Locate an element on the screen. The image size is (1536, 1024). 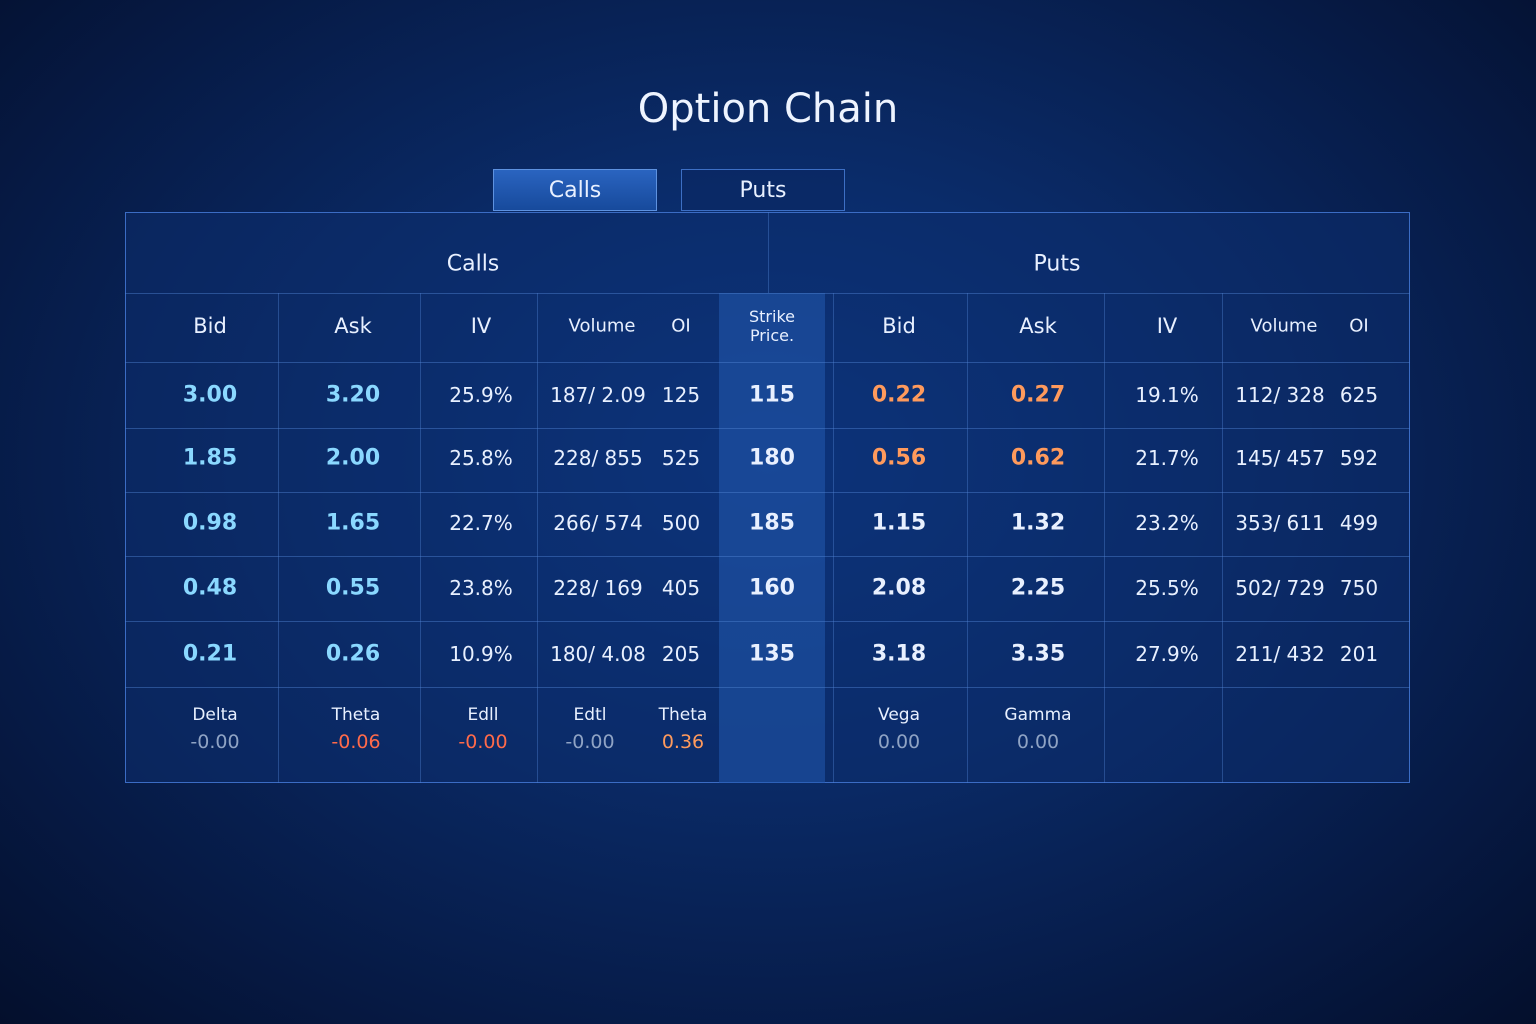
tab: Calls is located at coordinates (575, 190).